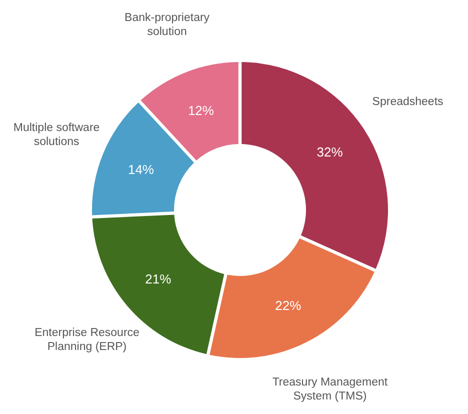 The height and width of the screenshot is (414, 468). I want to click on slice-label: Bank-proprietary solution, so click(167, 25).